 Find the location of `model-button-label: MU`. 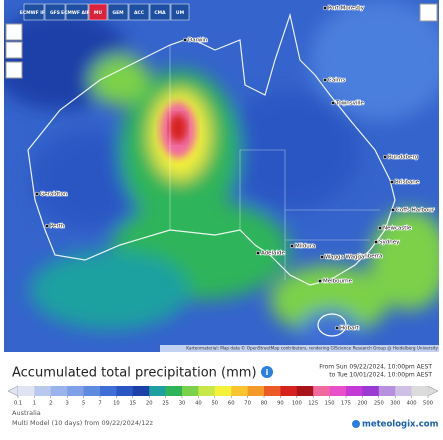

model-button-label: MU is located at coordinates (98, 13).